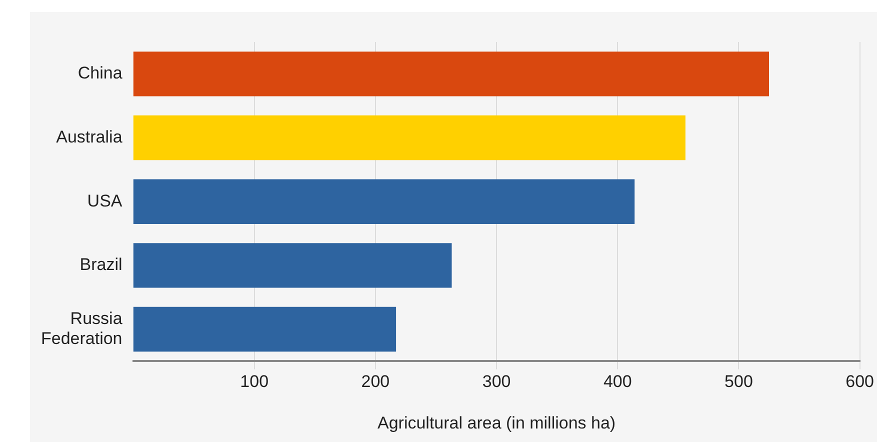 The width and height of the screenshot is (877, 442). I want to click on x-tick-label: 500, so click(738, 382).